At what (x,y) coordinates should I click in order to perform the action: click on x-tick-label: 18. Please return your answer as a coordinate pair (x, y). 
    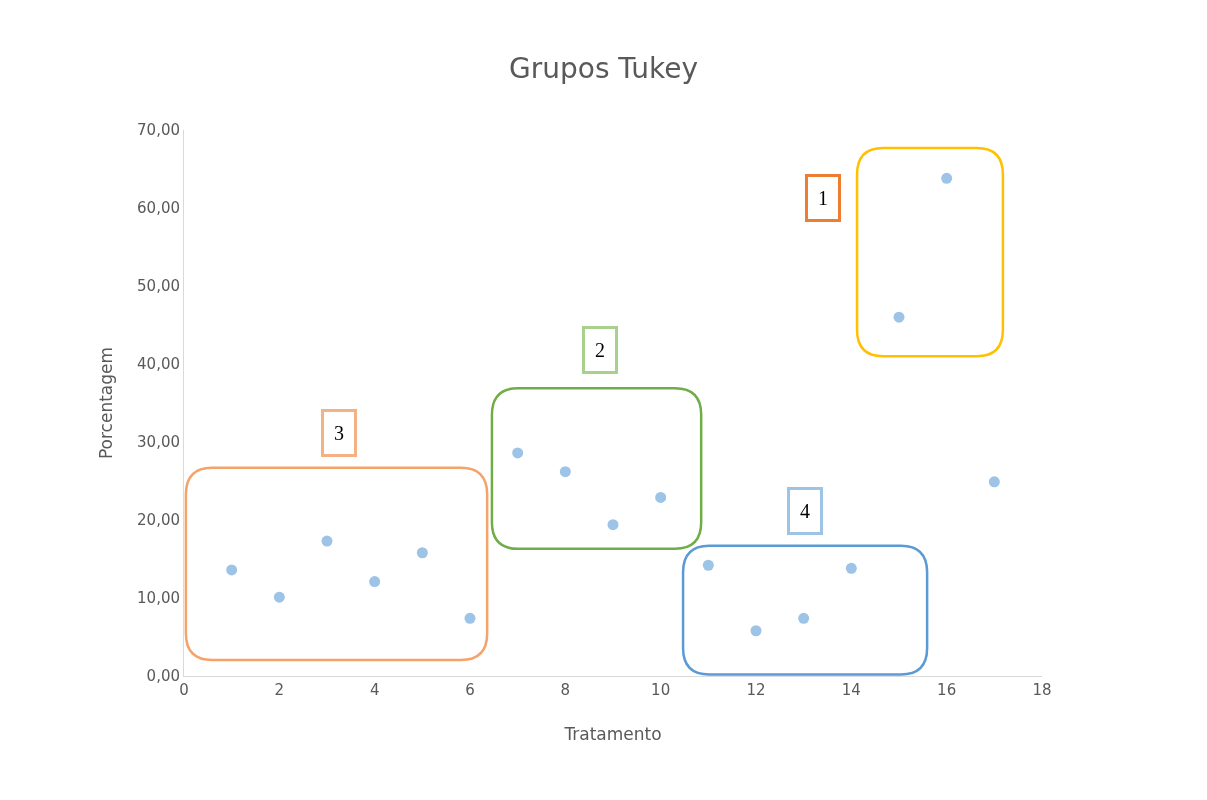
    Looking at the image, I should click on (1042, 690).